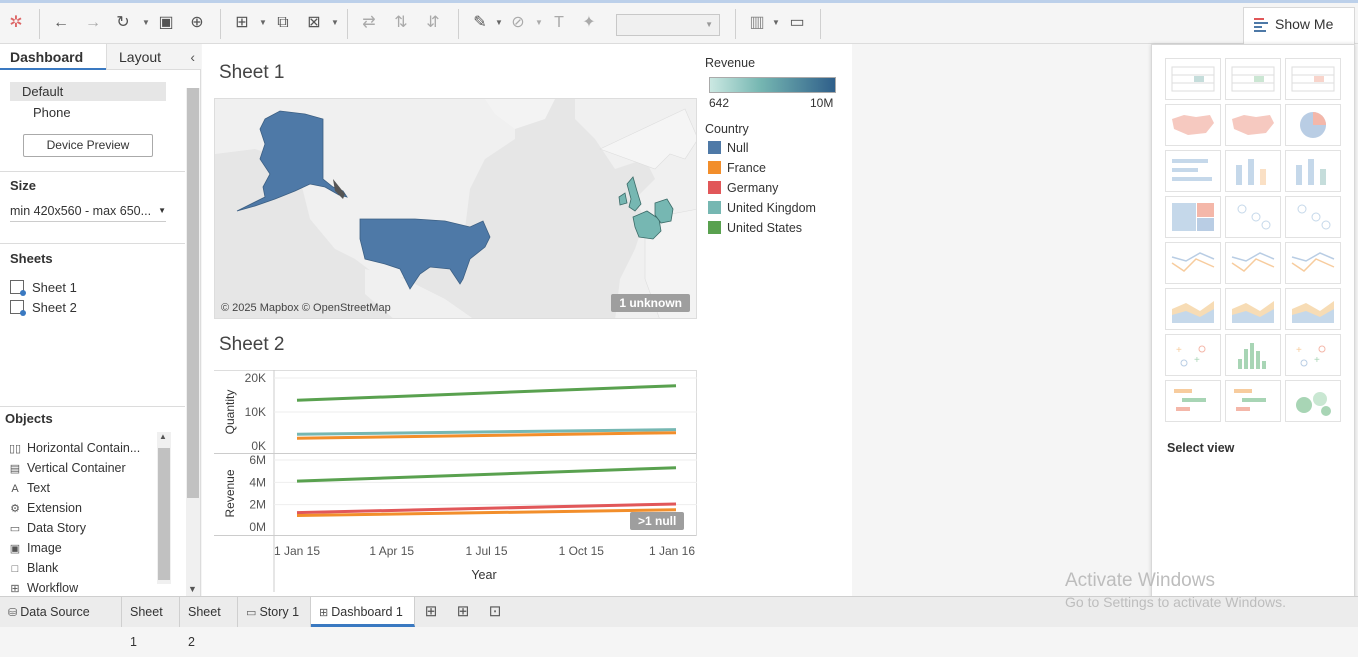 This screenshot has width=1358, height=657. I want to click on new-story-icon: ⊡, so click(495, 611).